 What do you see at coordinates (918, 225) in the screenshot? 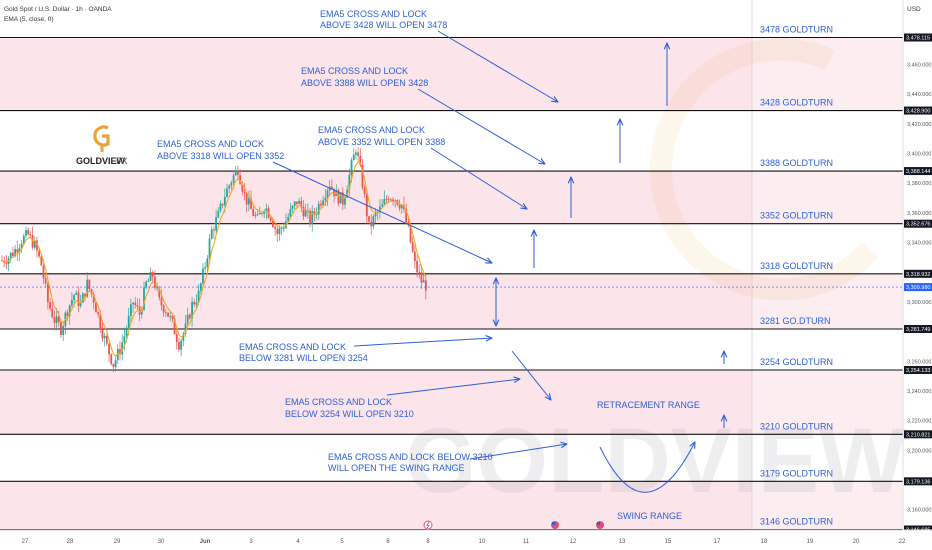
I see `price-tag-3: 3,352.676` at bounding box center [918, 225].